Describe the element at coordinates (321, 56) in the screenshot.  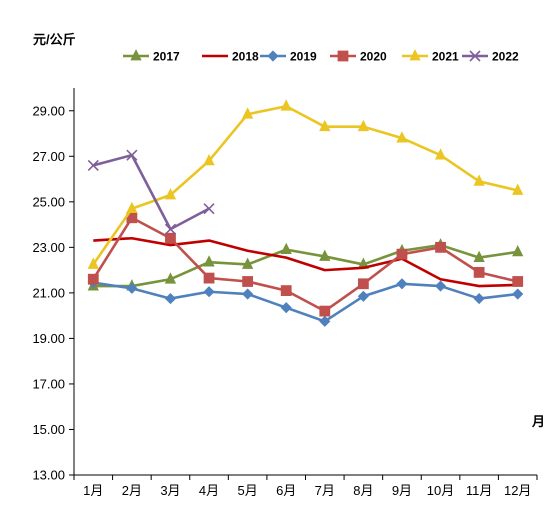
I see `legend: 2017 2018 2019 2020 2021 2022` at that location.